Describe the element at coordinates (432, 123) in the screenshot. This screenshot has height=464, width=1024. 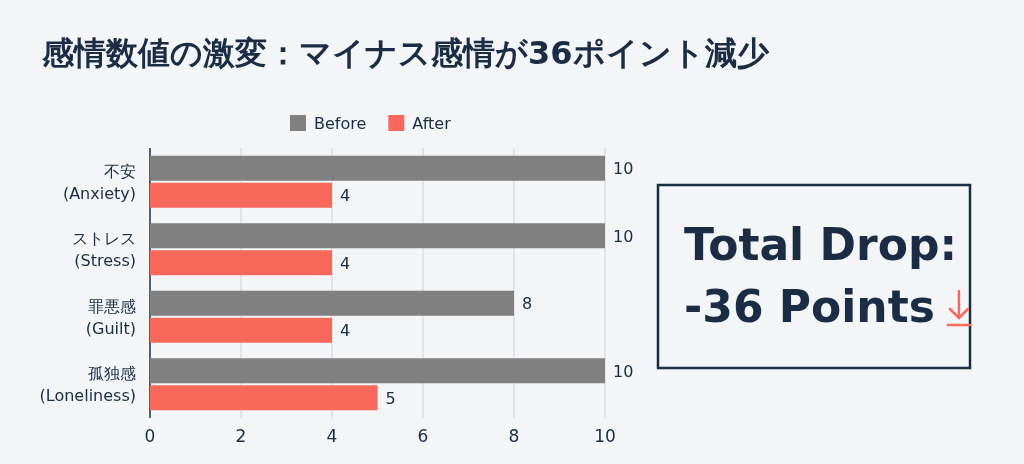
I see `legend-label: After` at that location.